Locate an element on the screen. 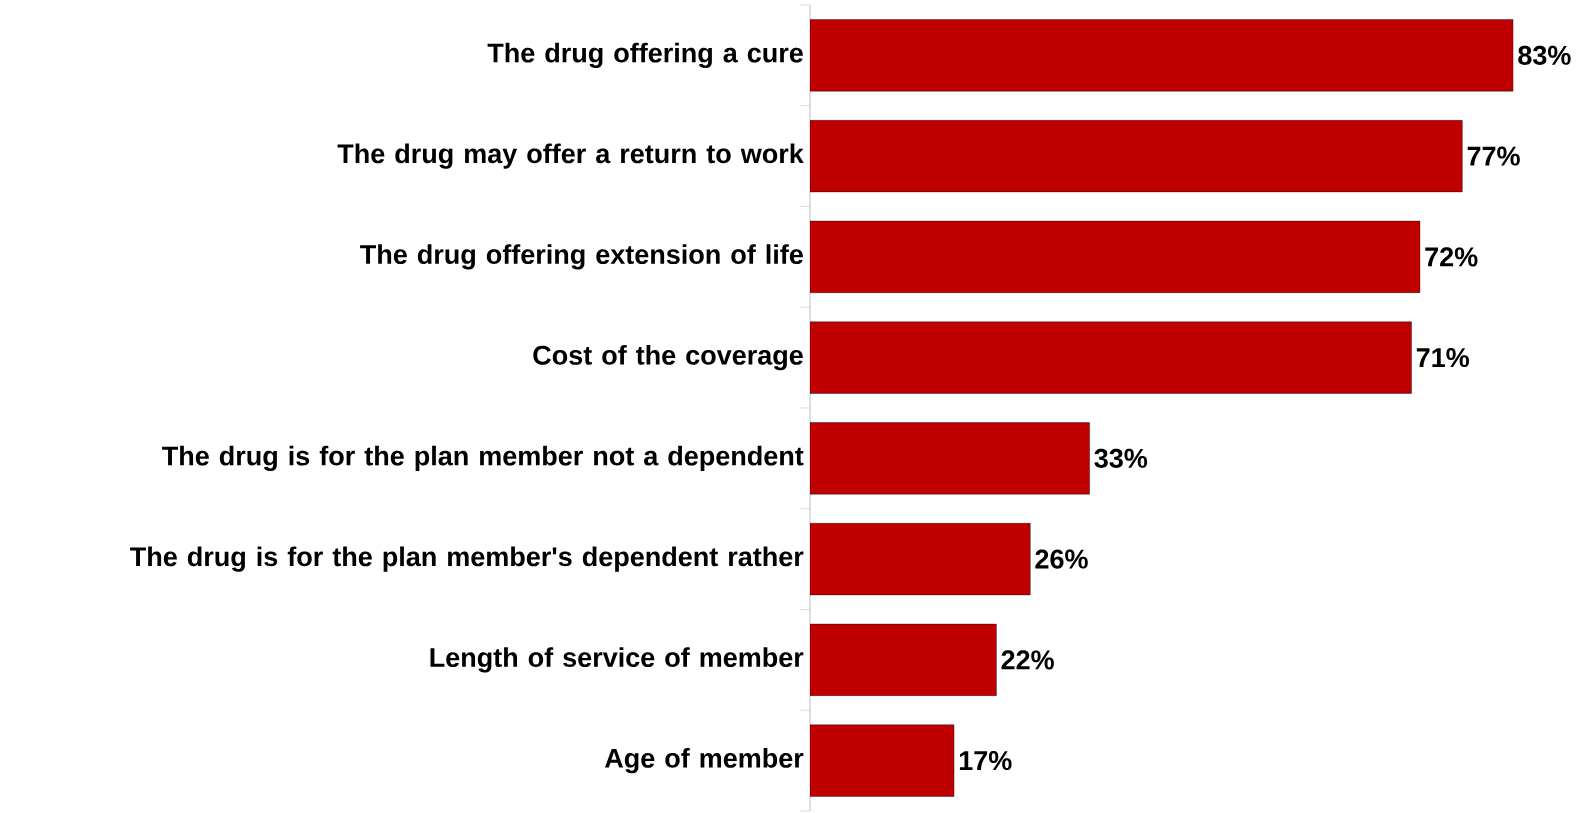  data-label: 71% is located at coordinates (1443, 358).